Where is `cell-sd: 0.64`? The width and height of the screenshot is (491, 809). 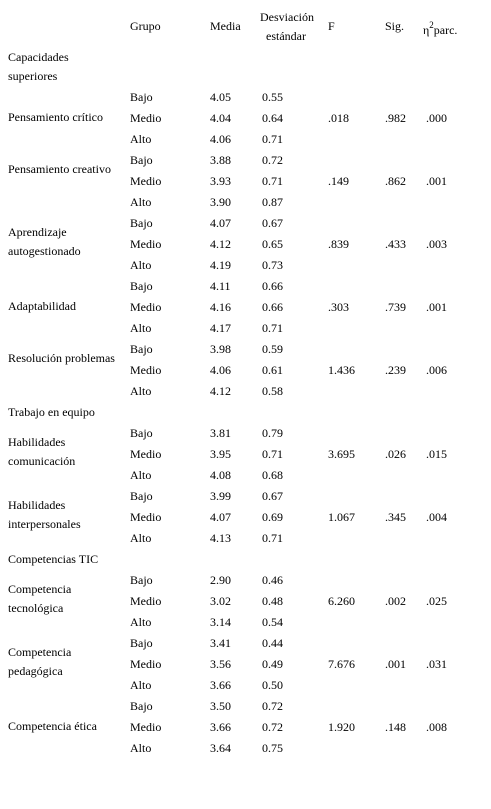 cell-sd: 0.64 is located at coordinates (272, 118).